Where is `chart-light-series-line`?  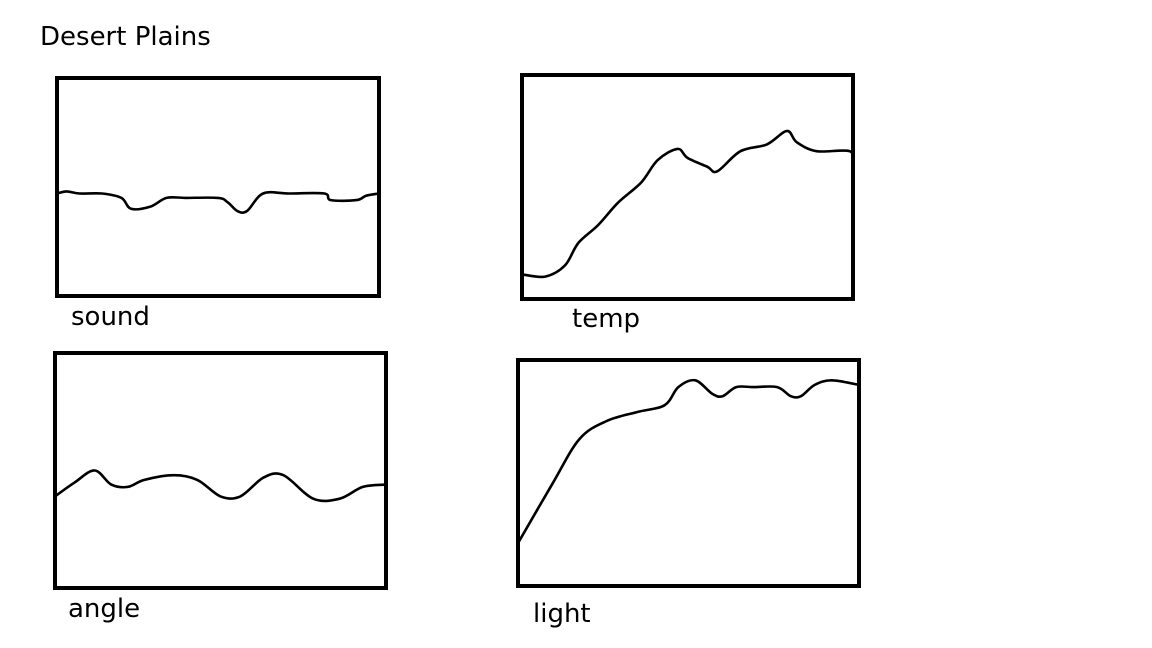
chart-light-series-line is located at coordinates (688, 461).